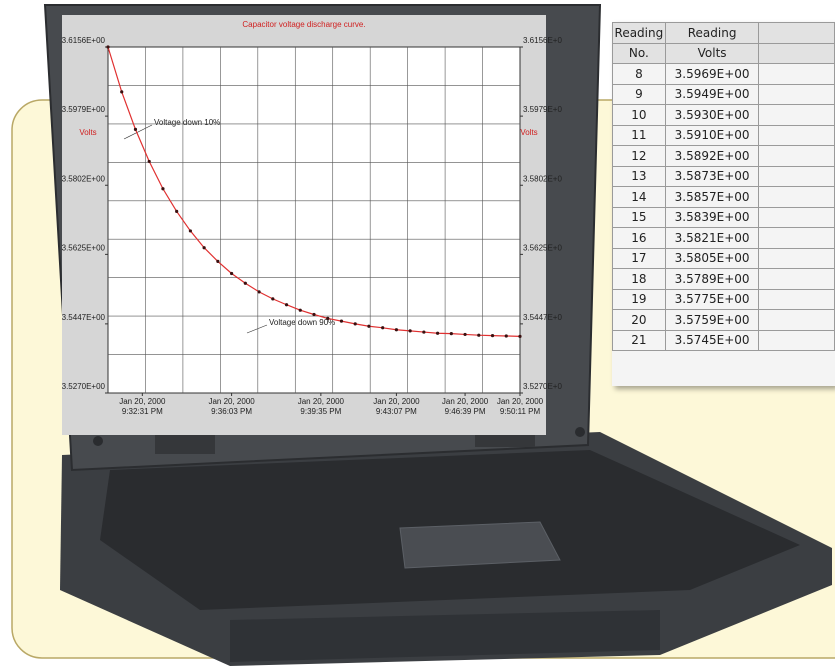  What do you see at coordinates (396, 406) in the screenshot?
I see `x-tick-label: Jan 20, 2000 9:43:07 PM` at bounding box center [396, 406].